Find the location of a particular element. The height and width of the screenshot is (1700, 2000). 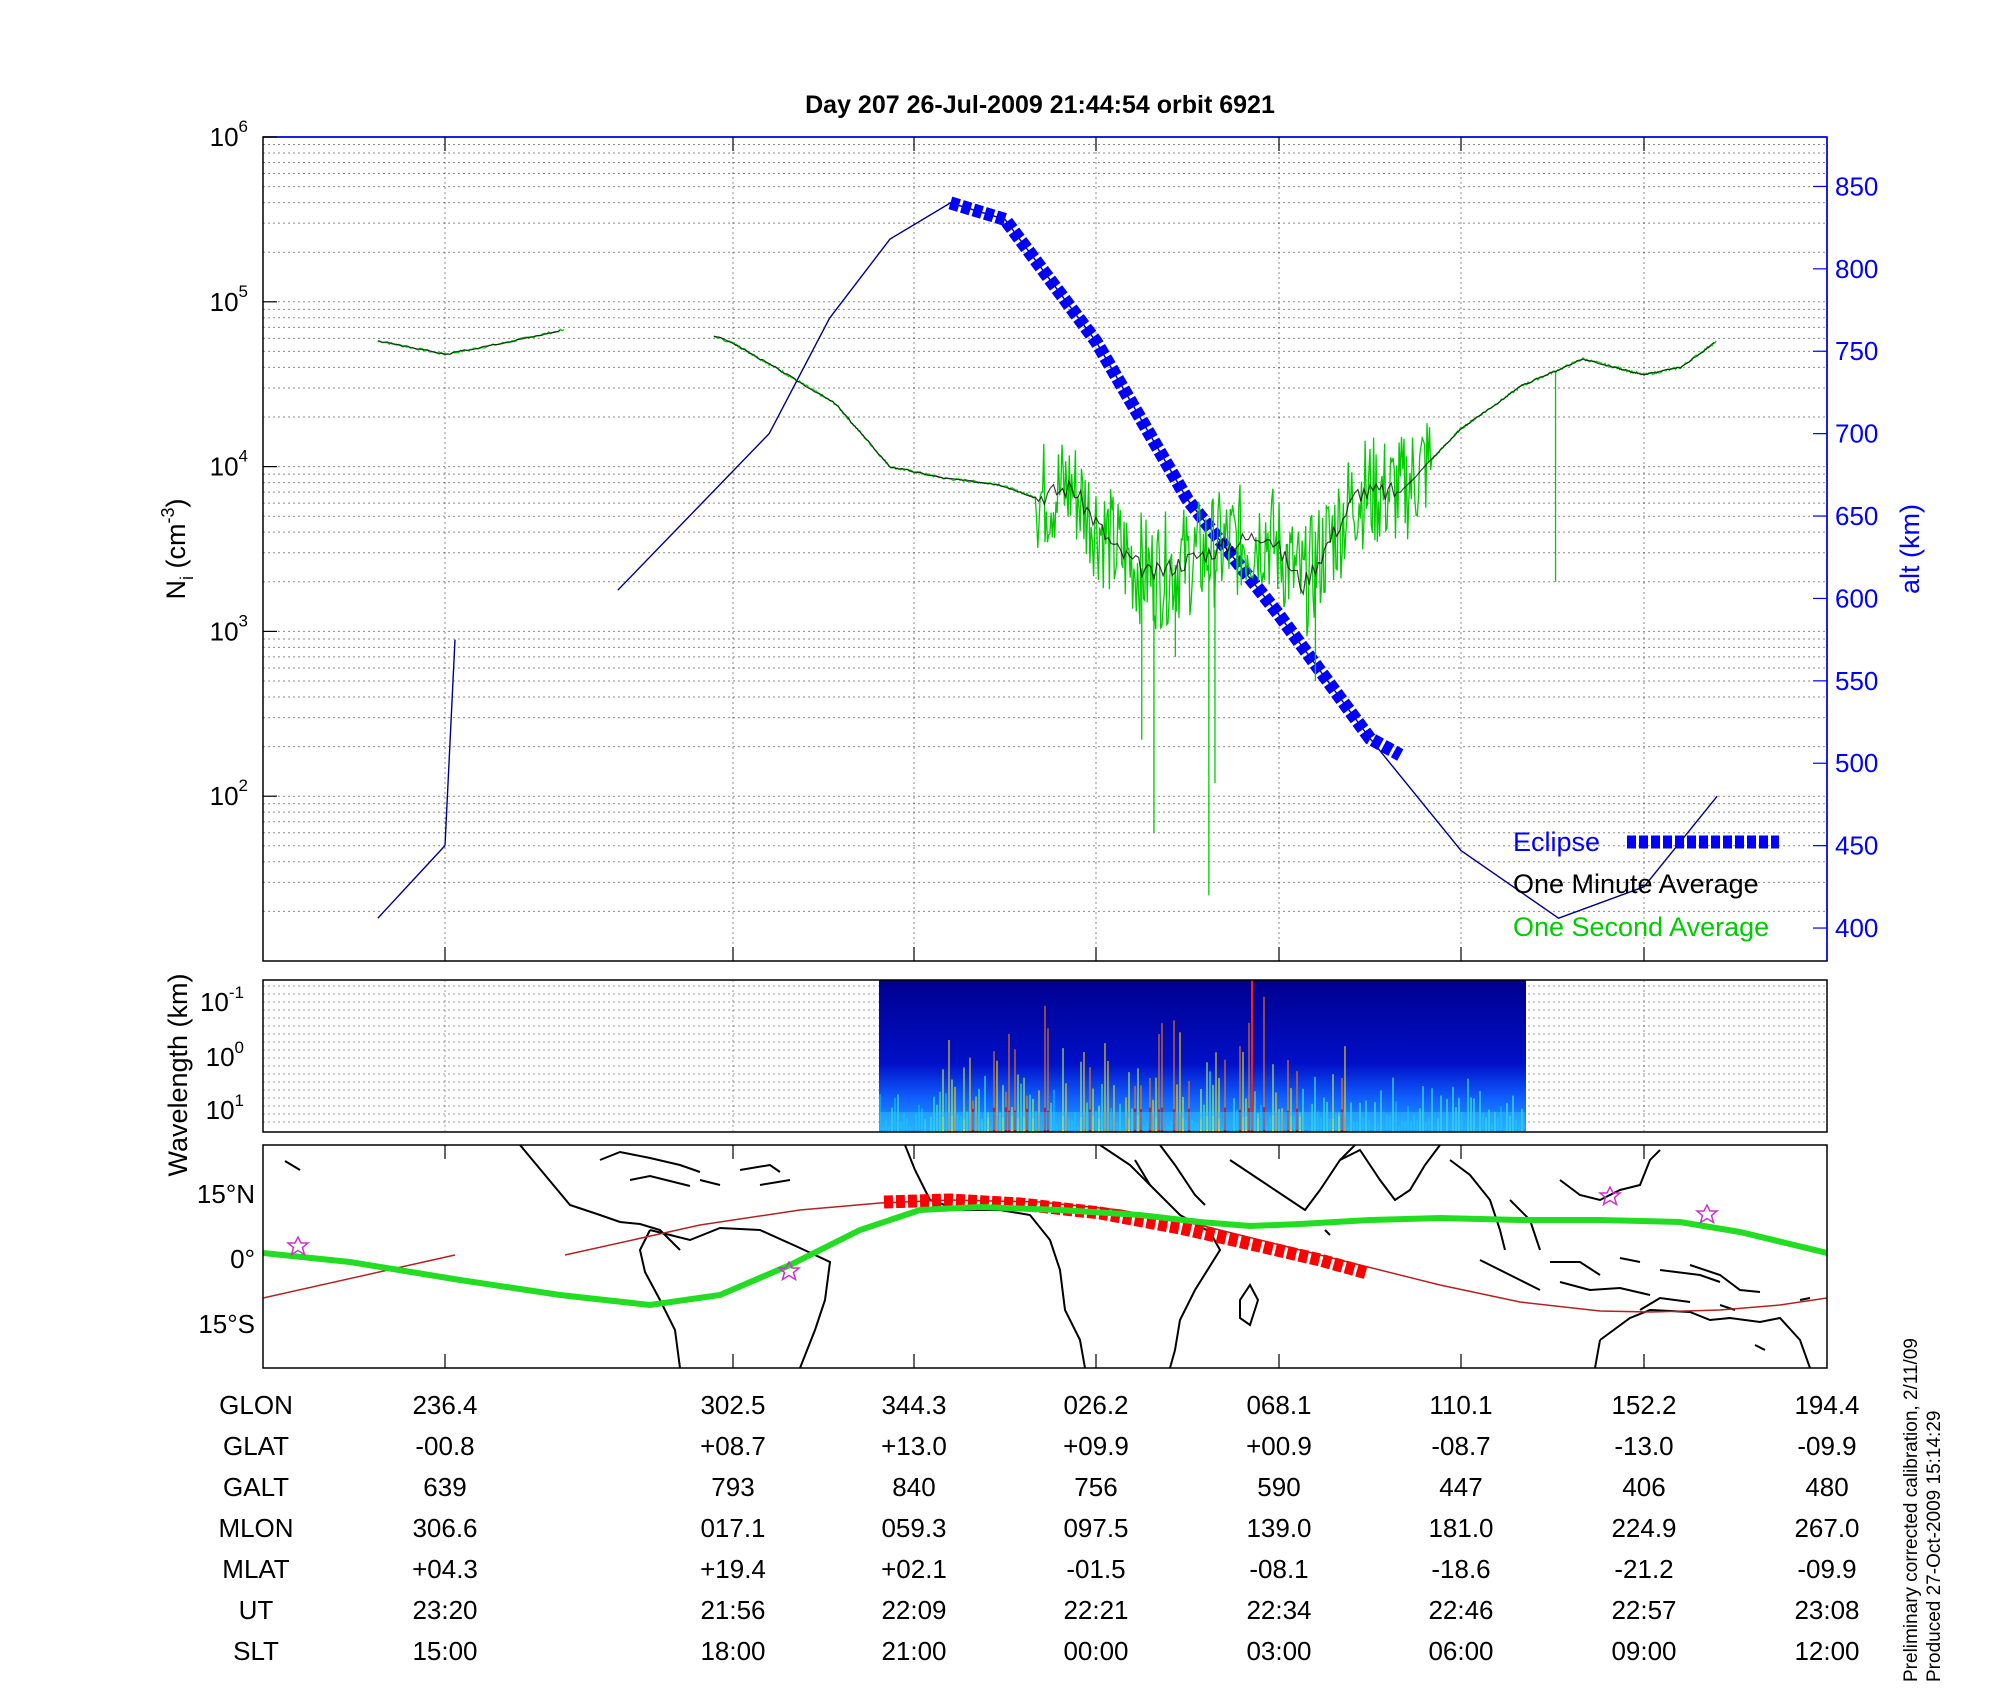

spectrogram-panel-frame is located at coordinates (1045, 1056).